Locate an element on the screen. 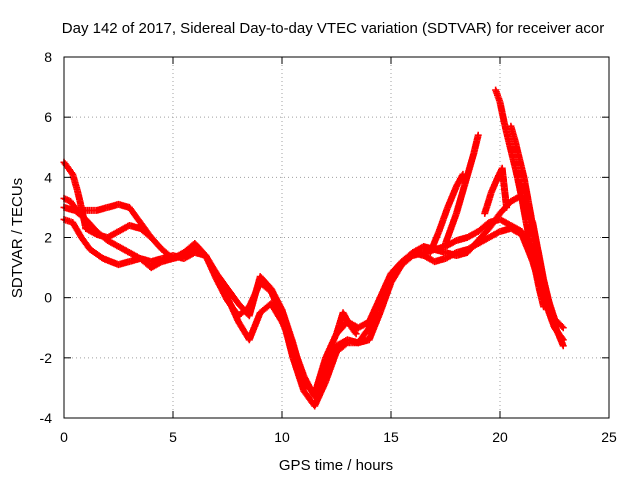  y-tick-label: -4 is located at coordinates (46, 418).